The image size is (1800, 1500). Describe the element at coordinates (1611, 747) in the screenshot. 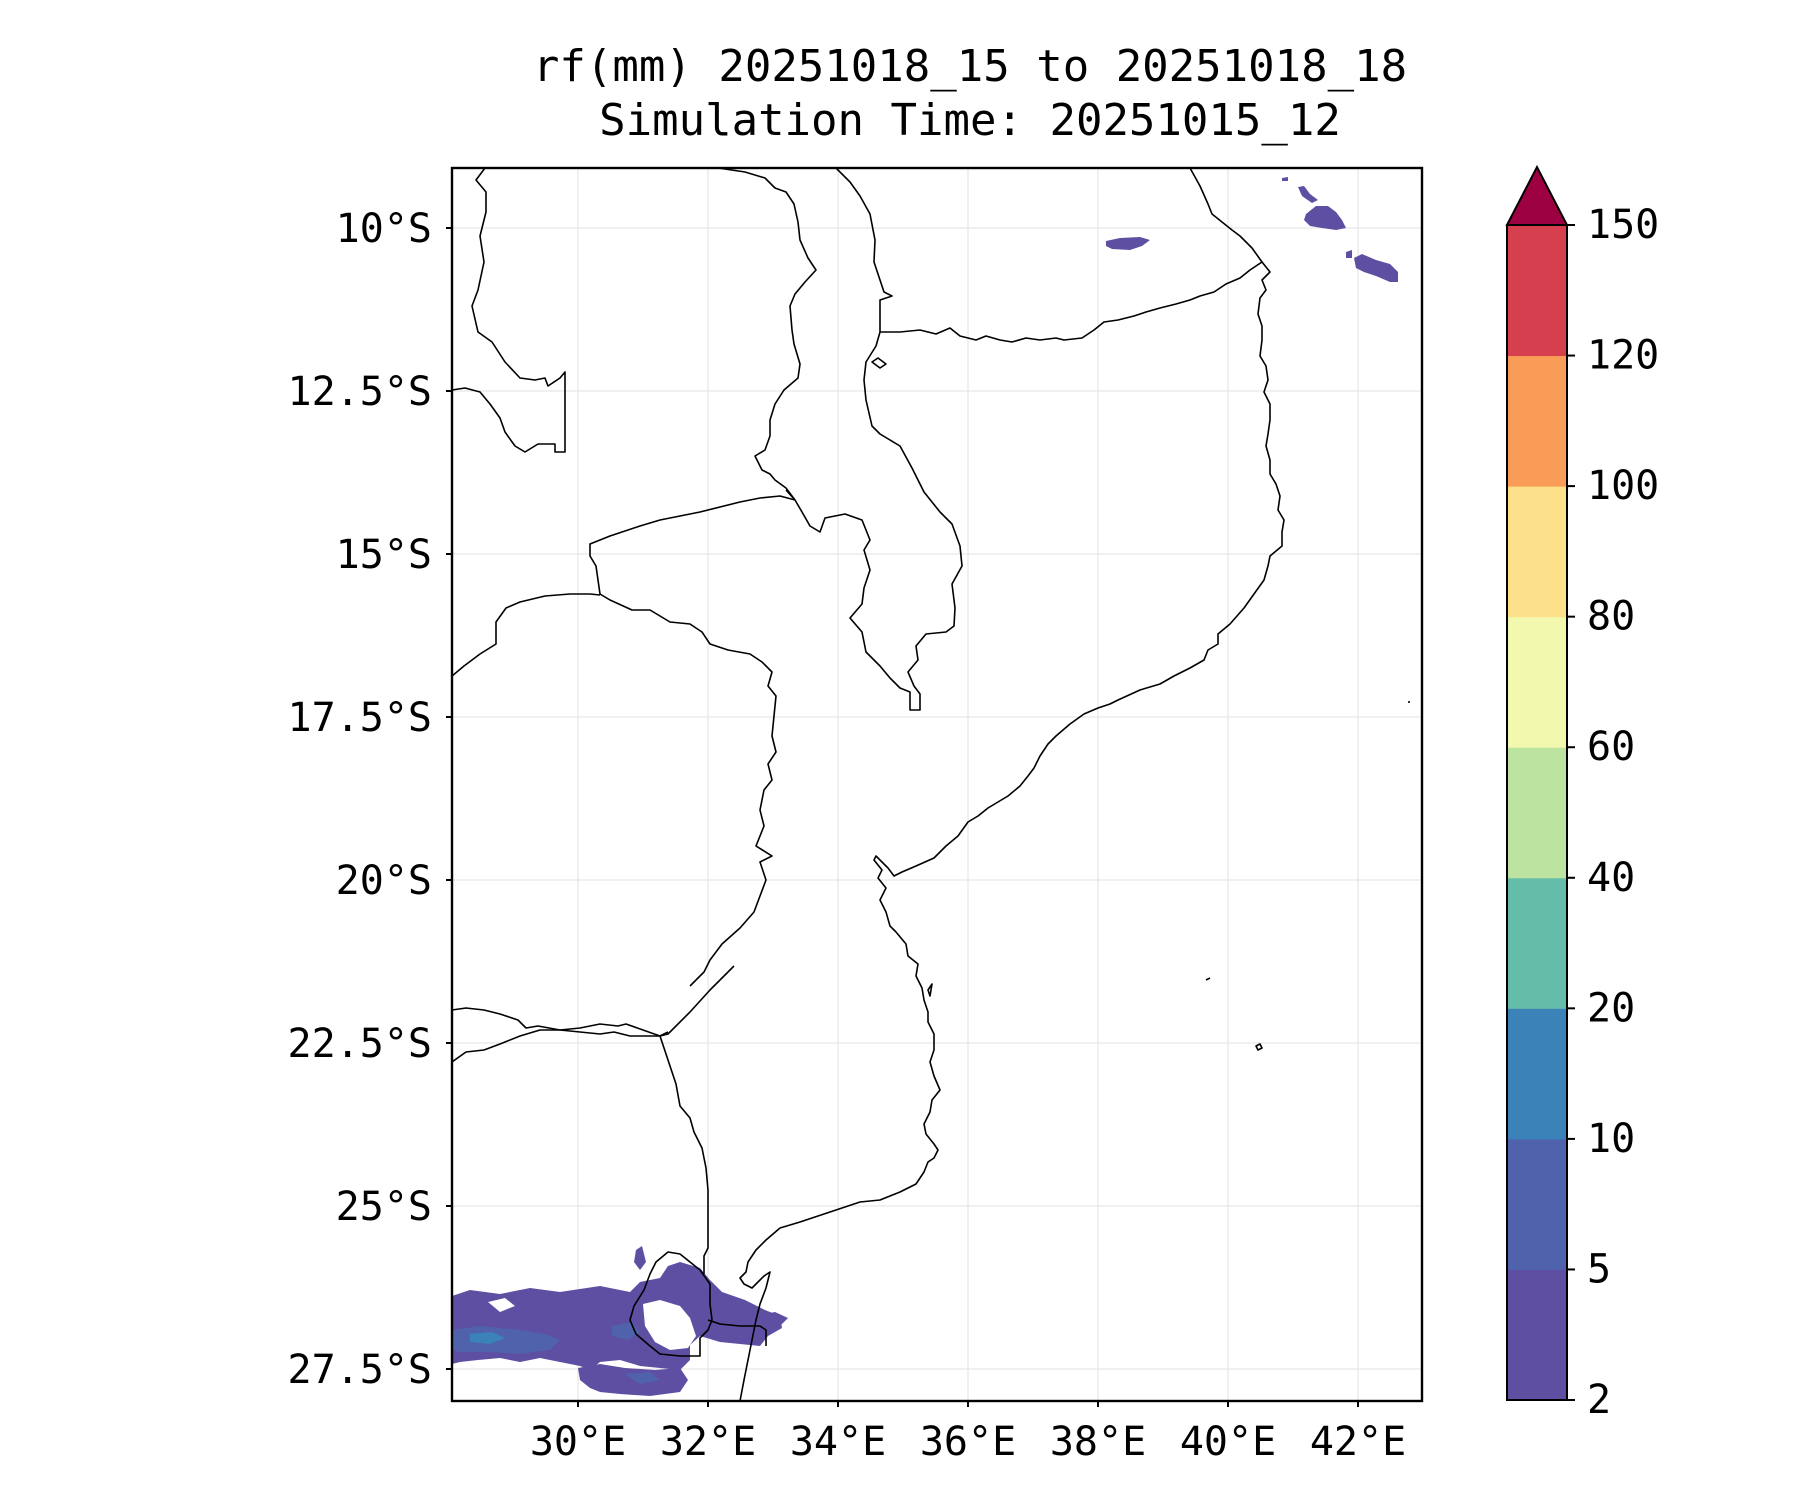

I see `colorbar-tick-label: 60` at that location.